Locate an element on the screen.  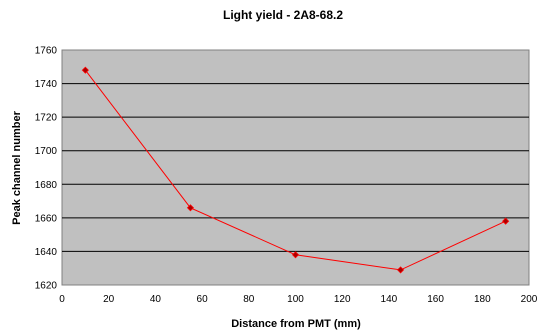
y-tick-label: 1700 is located at coordinates (46, 151).